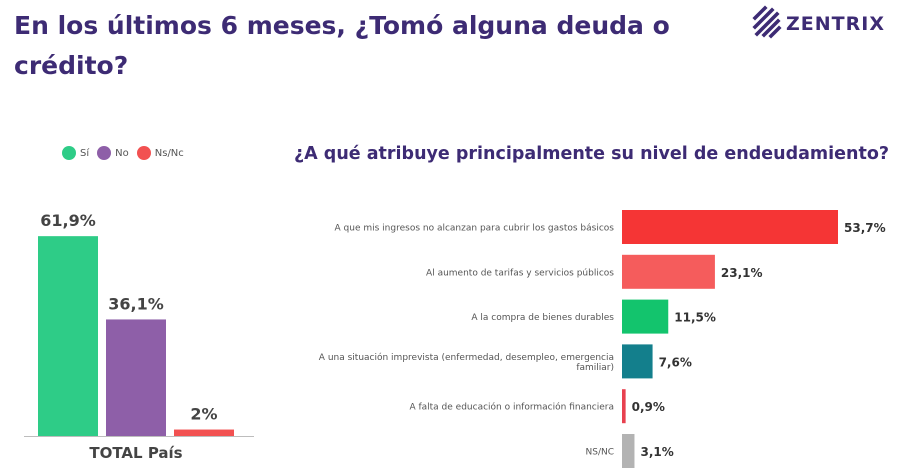 The image size is (900, 474). I want to click on brand-logo: ZENTRIX, so click(823, 24).